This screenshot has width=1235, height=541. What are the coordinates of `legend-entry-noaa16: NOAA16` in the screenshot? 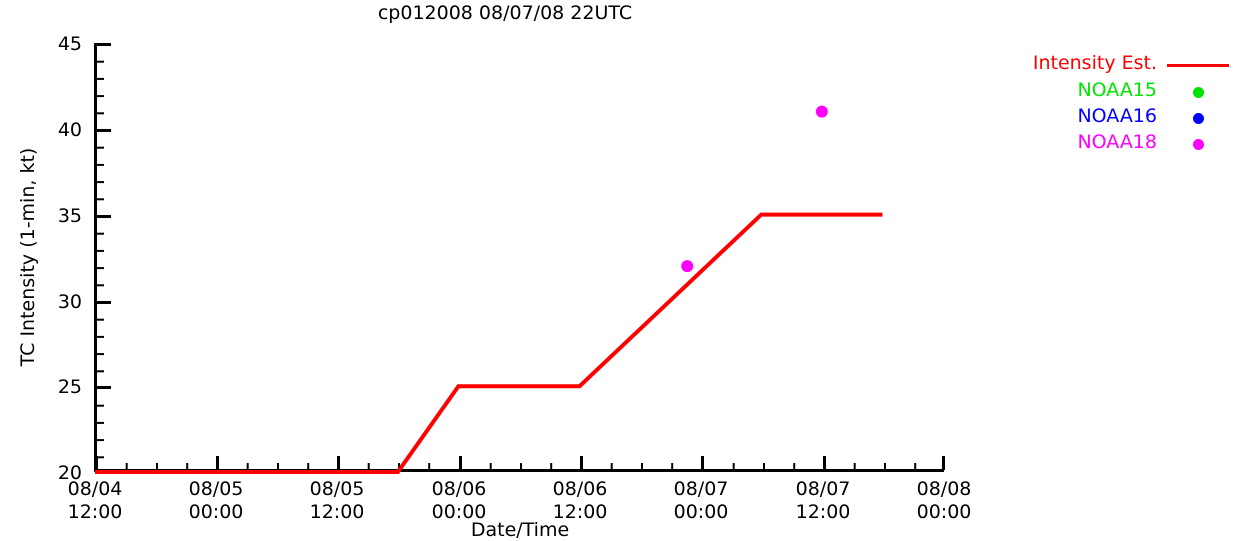 It's located at (1110, 118).